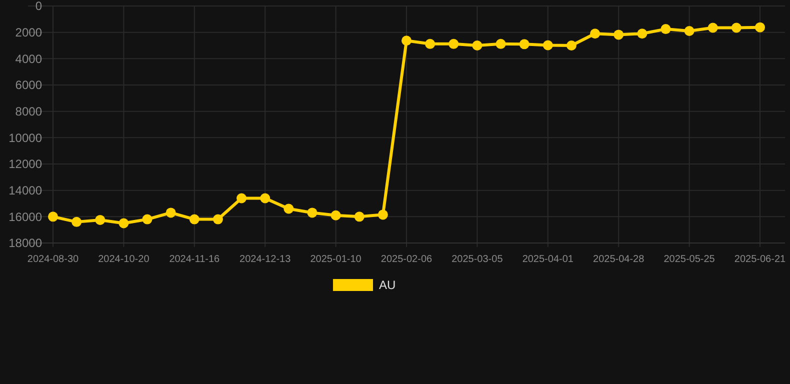  What do you see at coordinates (548, 259) in the screenshot?
I see `x-tick-label: 2025-04-01` at bounding box center [548, 259].